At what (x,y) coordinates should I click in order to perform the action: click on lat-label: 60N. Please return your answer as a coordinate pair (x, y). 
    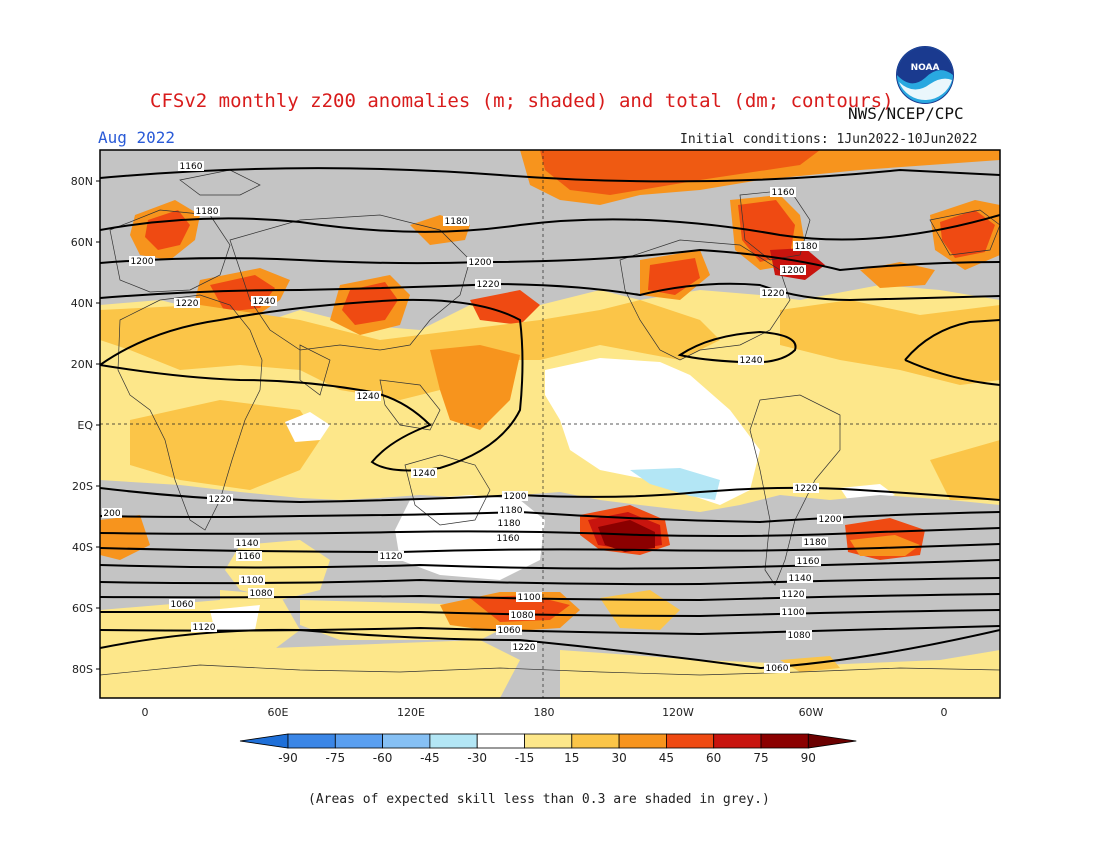
    Looking at the image, I should click on (82, 242).